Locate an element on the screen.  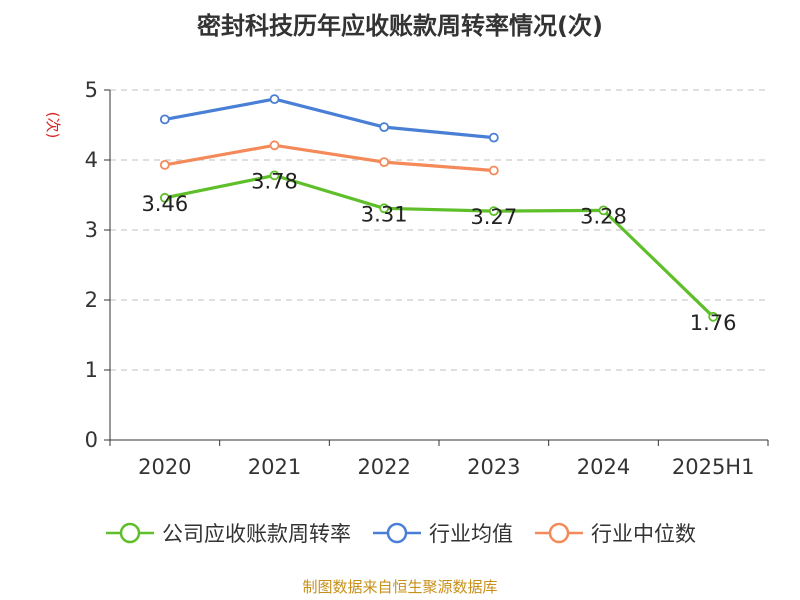
series-line-行业中位数 is located at coordinates (329, 158).